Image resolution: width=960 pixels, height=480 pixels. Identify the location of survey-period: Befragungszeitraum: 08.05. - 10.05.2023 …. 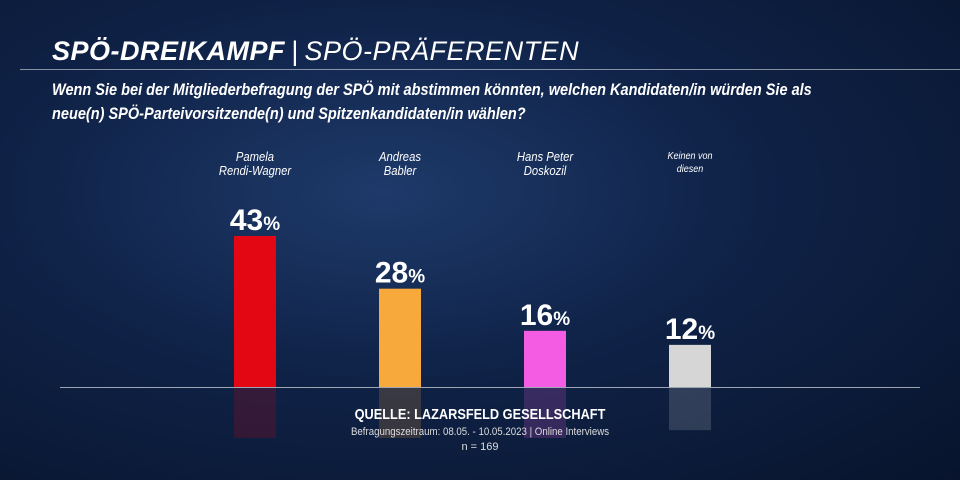
(480, 432).